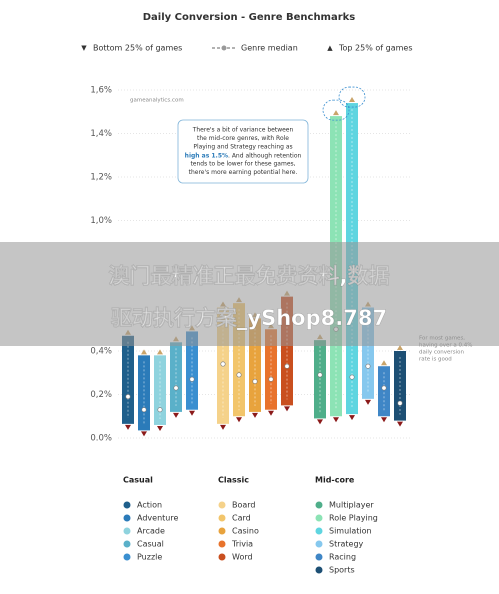  I want to click on y-tick-label: 1,0%, so click(101, 221).